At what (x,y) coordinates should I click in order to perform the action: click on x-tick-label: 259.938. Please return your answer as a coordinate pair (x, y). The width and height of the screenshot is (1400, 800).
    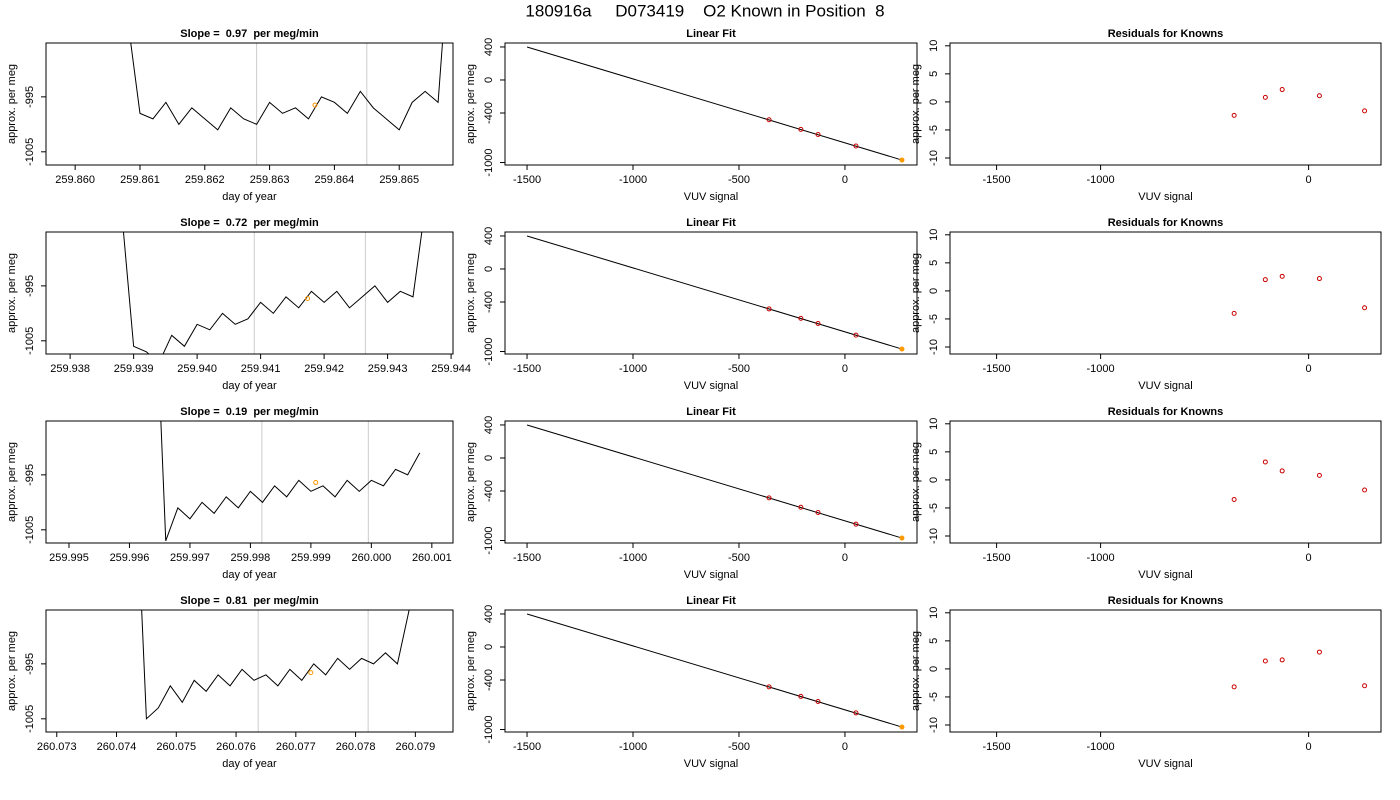
    Looking at the image, I should click on (70, 369).